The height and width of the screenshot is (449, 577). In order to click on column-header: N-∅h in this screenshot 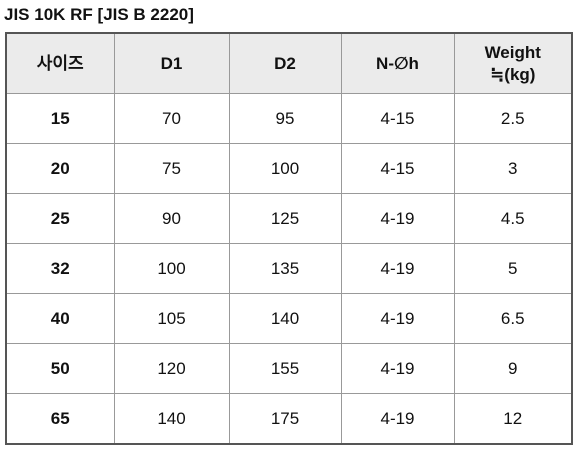, I will do `click(397, 63)`.